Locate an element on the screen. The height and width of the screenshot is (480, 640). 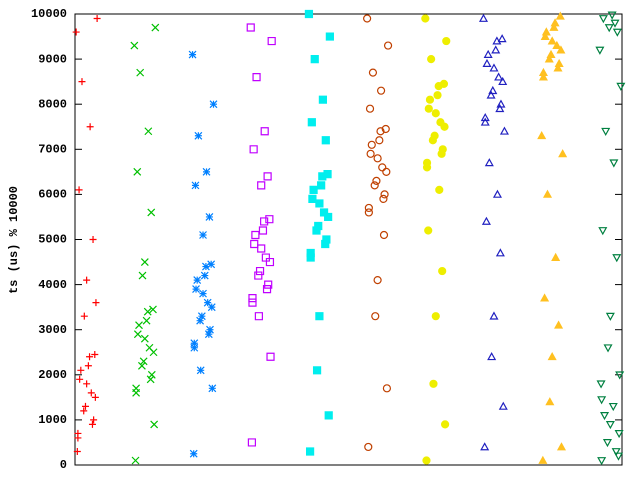
y-tick-label: 7000 is located at coordinates (52, 149).